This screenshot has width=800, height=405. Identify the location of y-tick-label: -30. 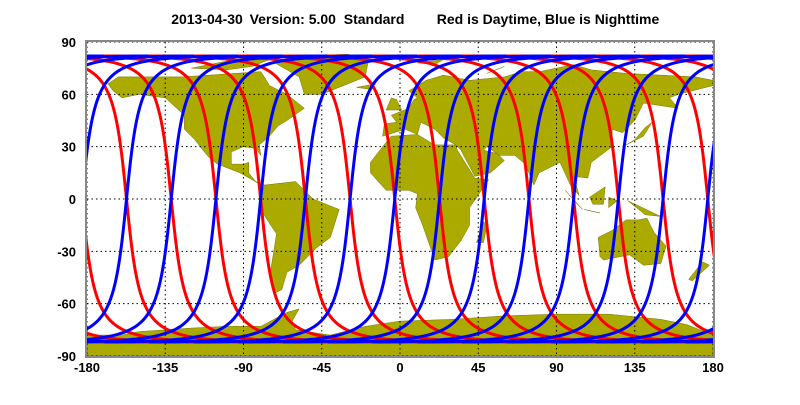
(66, 251).